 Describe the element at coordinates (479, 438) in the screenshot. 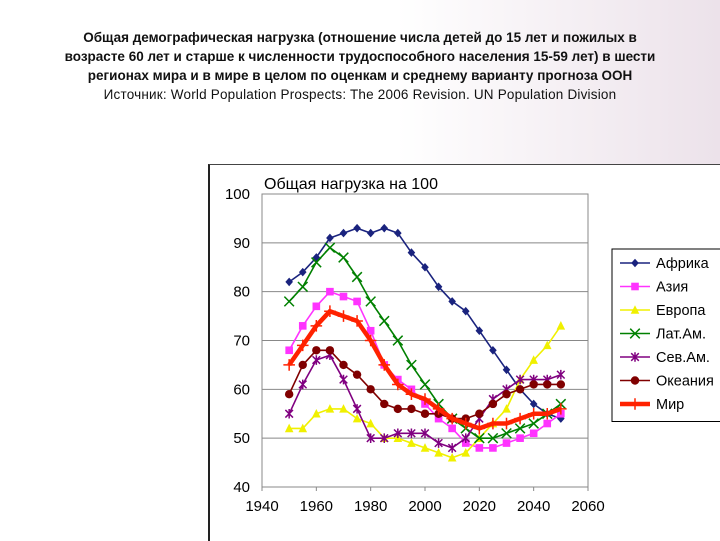

I see `data-point-s3-2020` at that location.